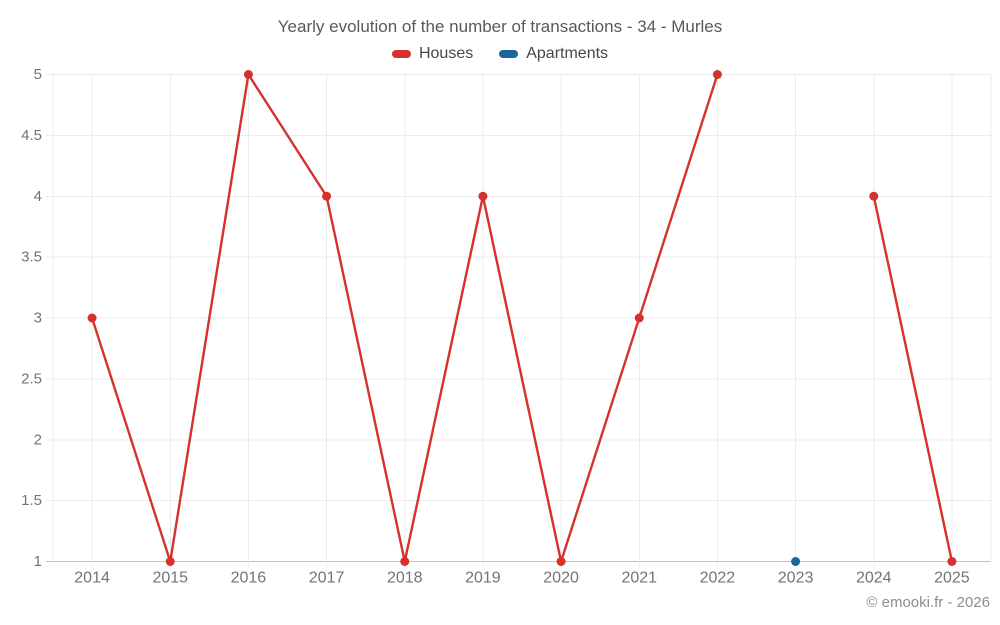 The width and height of the screenshot is (1000, 625). Describe the element at coordinates (718, 578) in the screenshot. I see `x-axis-label: 2022` at that location.